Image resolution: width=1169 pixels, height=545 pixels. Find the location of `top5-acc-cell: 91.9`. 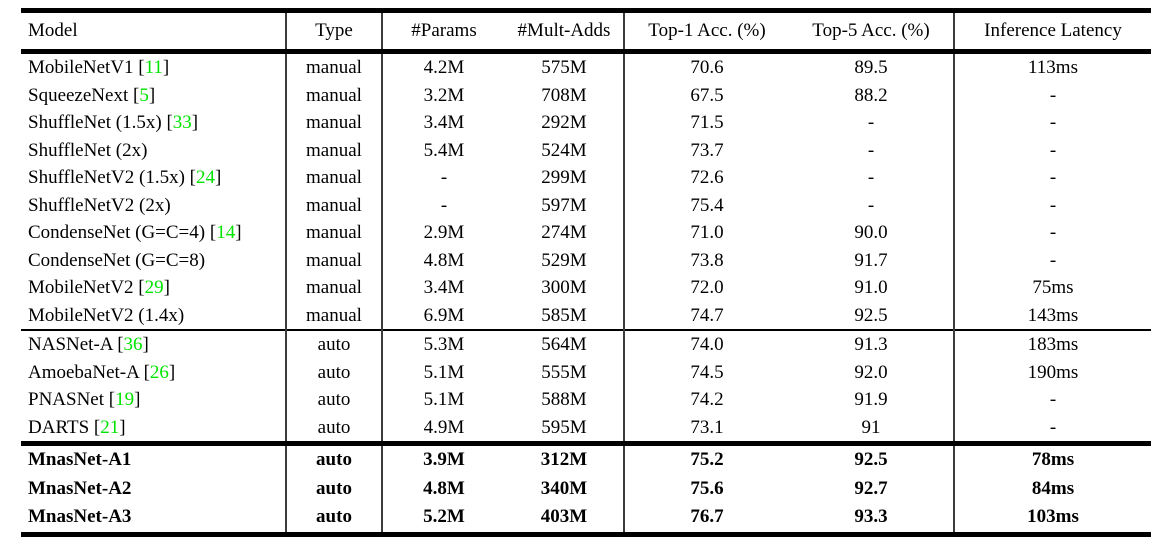

top5-acc-cell: 91.9 is located at coordinates (871, 399).